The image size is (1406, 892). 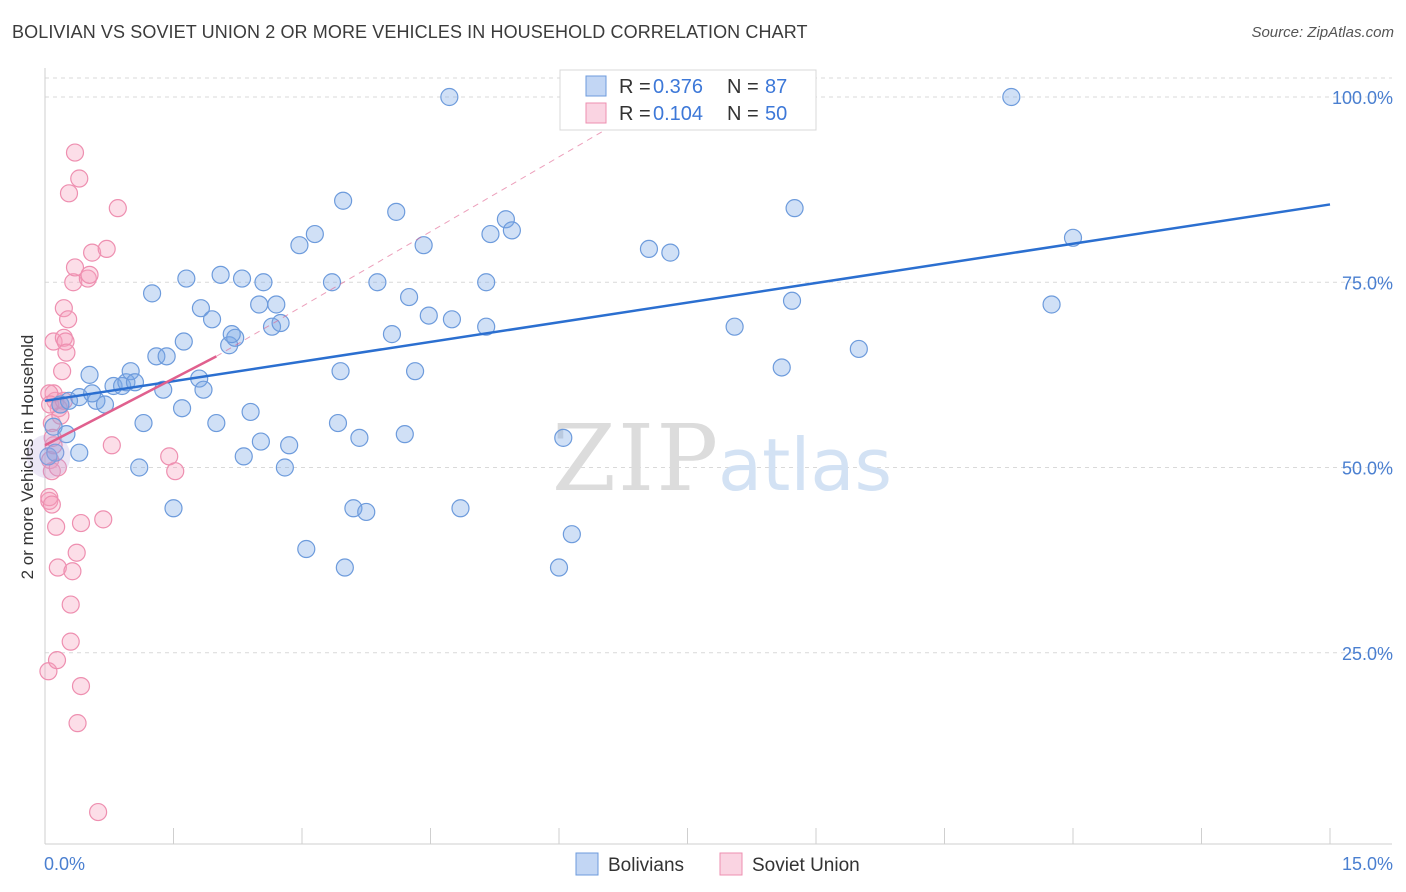 What do you see at coordinates (806, 865) in the screenshot?
I see `bottom-legend-label-soviet-union: Soviet Union` at bounding box center [806, 865].